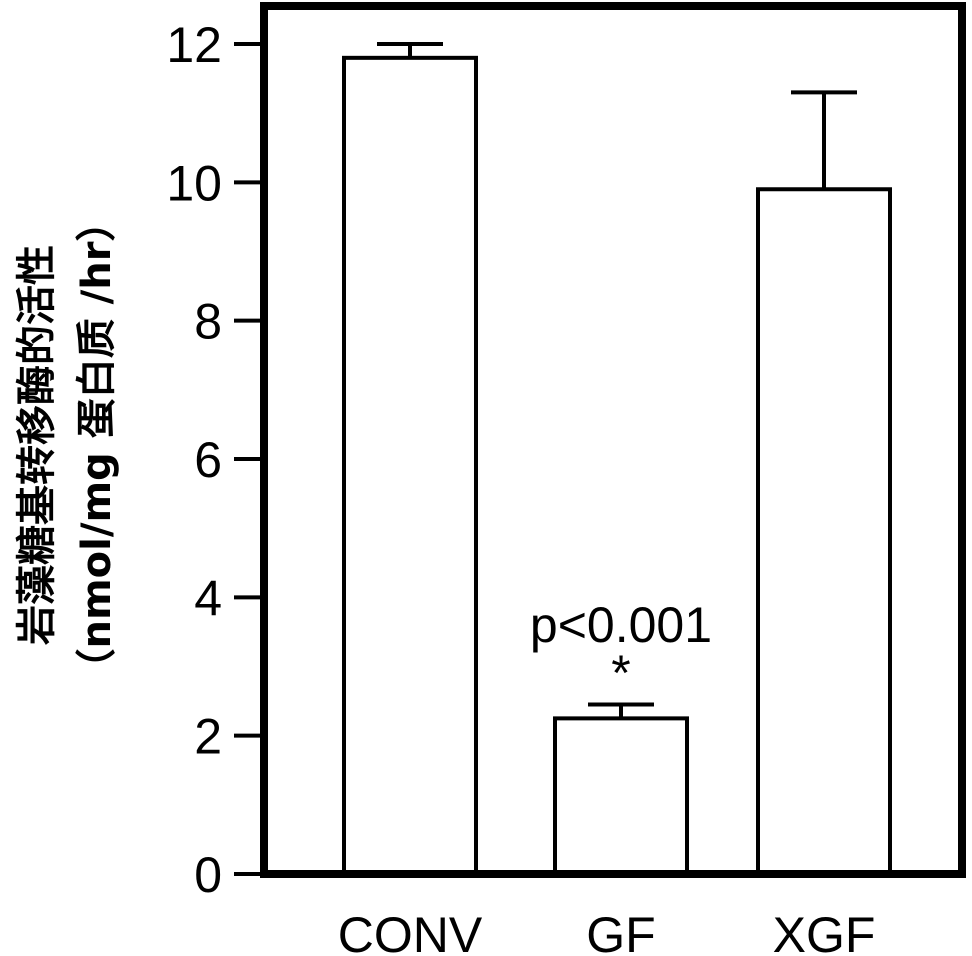 The image size is (972, 956). I want to click on y-axis-label-line2: （nmol/mg 蛋白质 /hr）, so click(97, 445).